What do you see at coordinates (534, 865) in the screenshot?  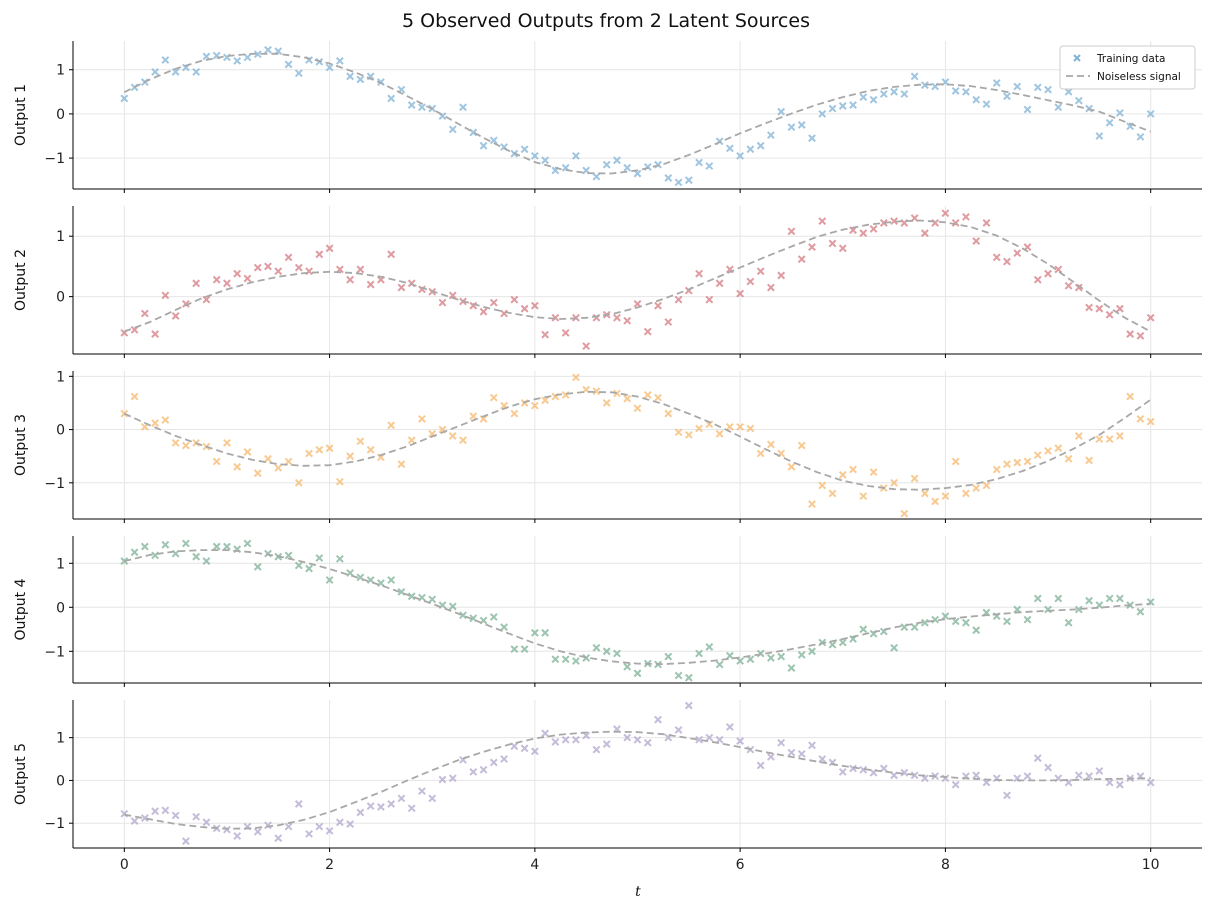 I see `x-tick-label: 4` at bounding box center [534, 865].